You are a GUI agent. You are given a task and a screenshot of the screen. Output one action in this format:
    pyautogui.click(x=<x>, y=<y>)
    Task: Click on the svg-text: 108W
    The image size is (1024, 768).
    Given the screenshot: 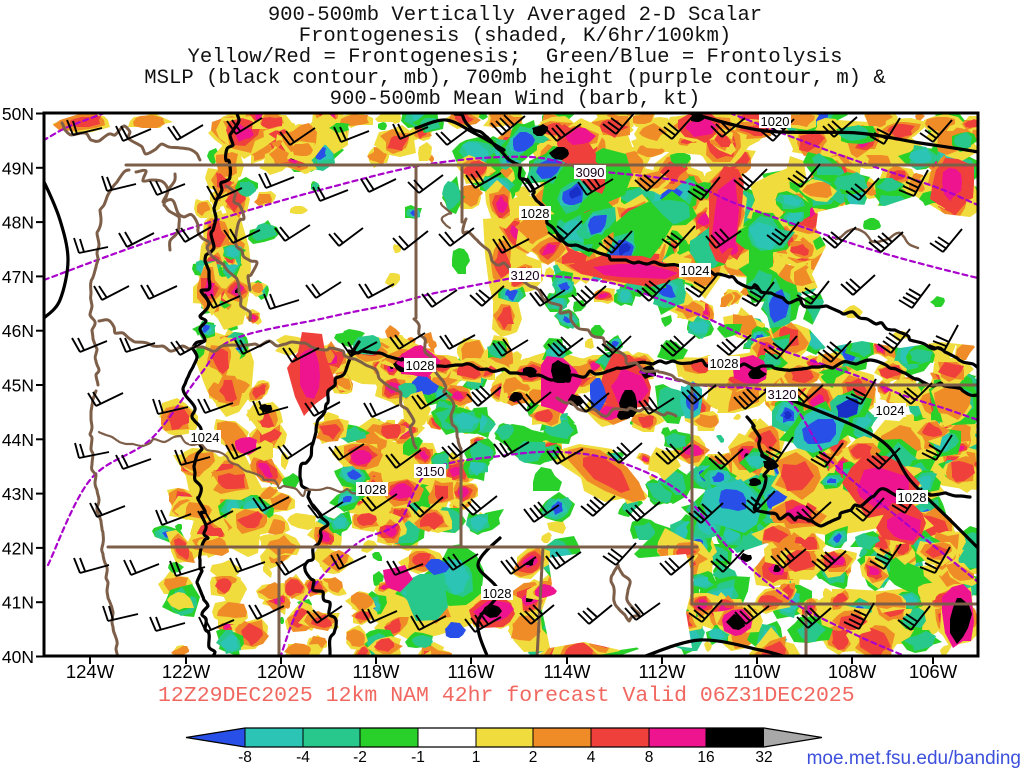 What is the action you would take?
    pyautogui.click(x=852, y=671)
    